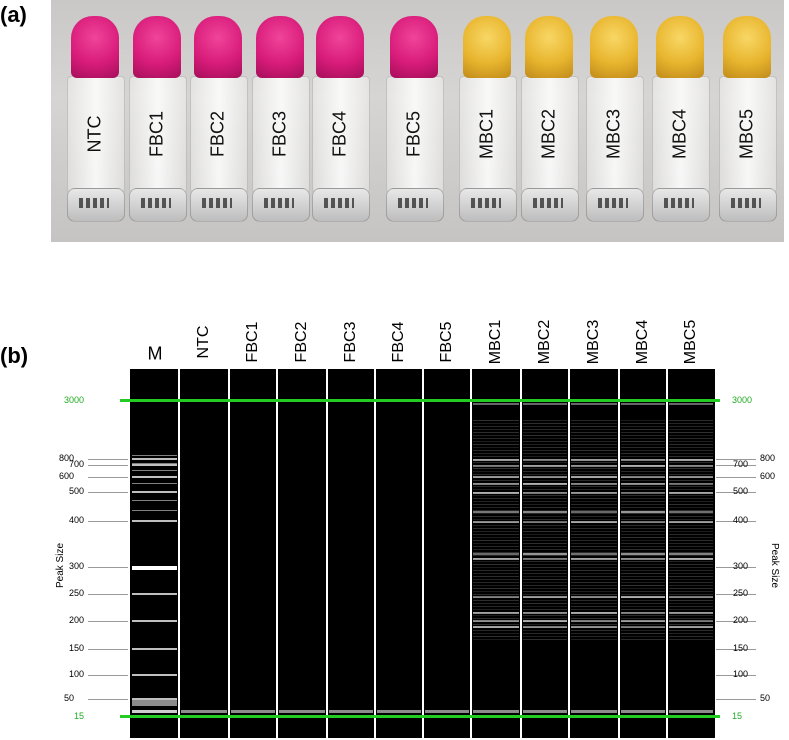 Image resolution: width=789 pixels, height=740 pixels. What do you see at coordinates (155, 353) in the screenshot?
I see `lane-label-marker: M` at bounding box center [155, 353].